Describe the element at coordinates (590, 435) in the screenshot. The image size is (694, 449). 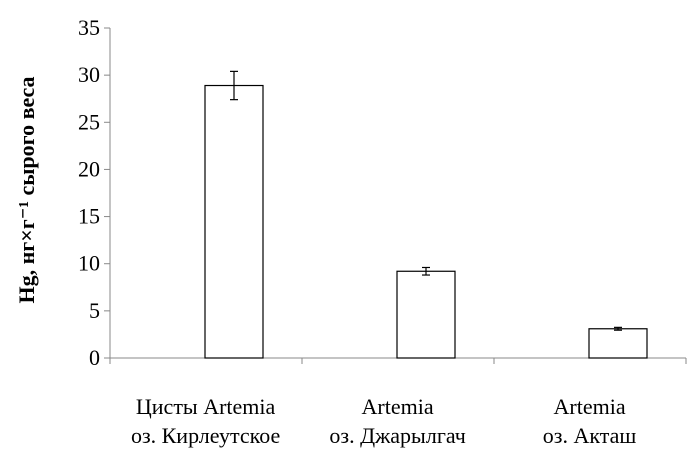
I see `category-label-line2: оз. Акташ` at that location.